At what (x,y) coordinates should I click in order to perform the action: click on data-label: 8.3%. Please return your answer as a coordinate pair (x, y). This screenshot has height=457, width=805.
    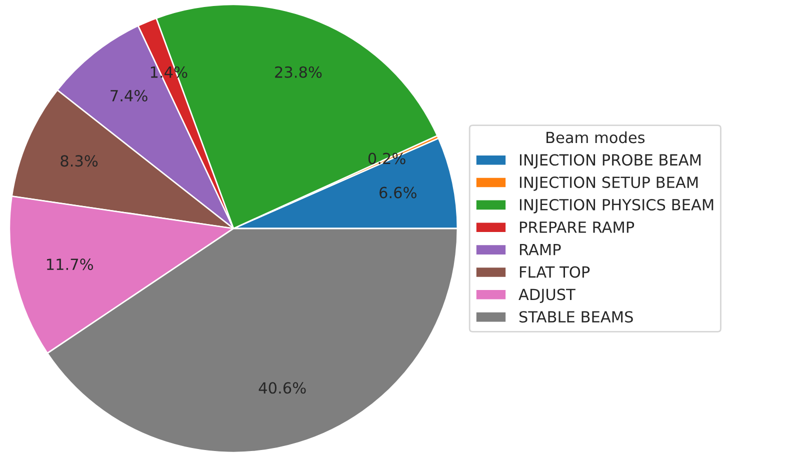
    Looking at the image, I should click on (79, 161).